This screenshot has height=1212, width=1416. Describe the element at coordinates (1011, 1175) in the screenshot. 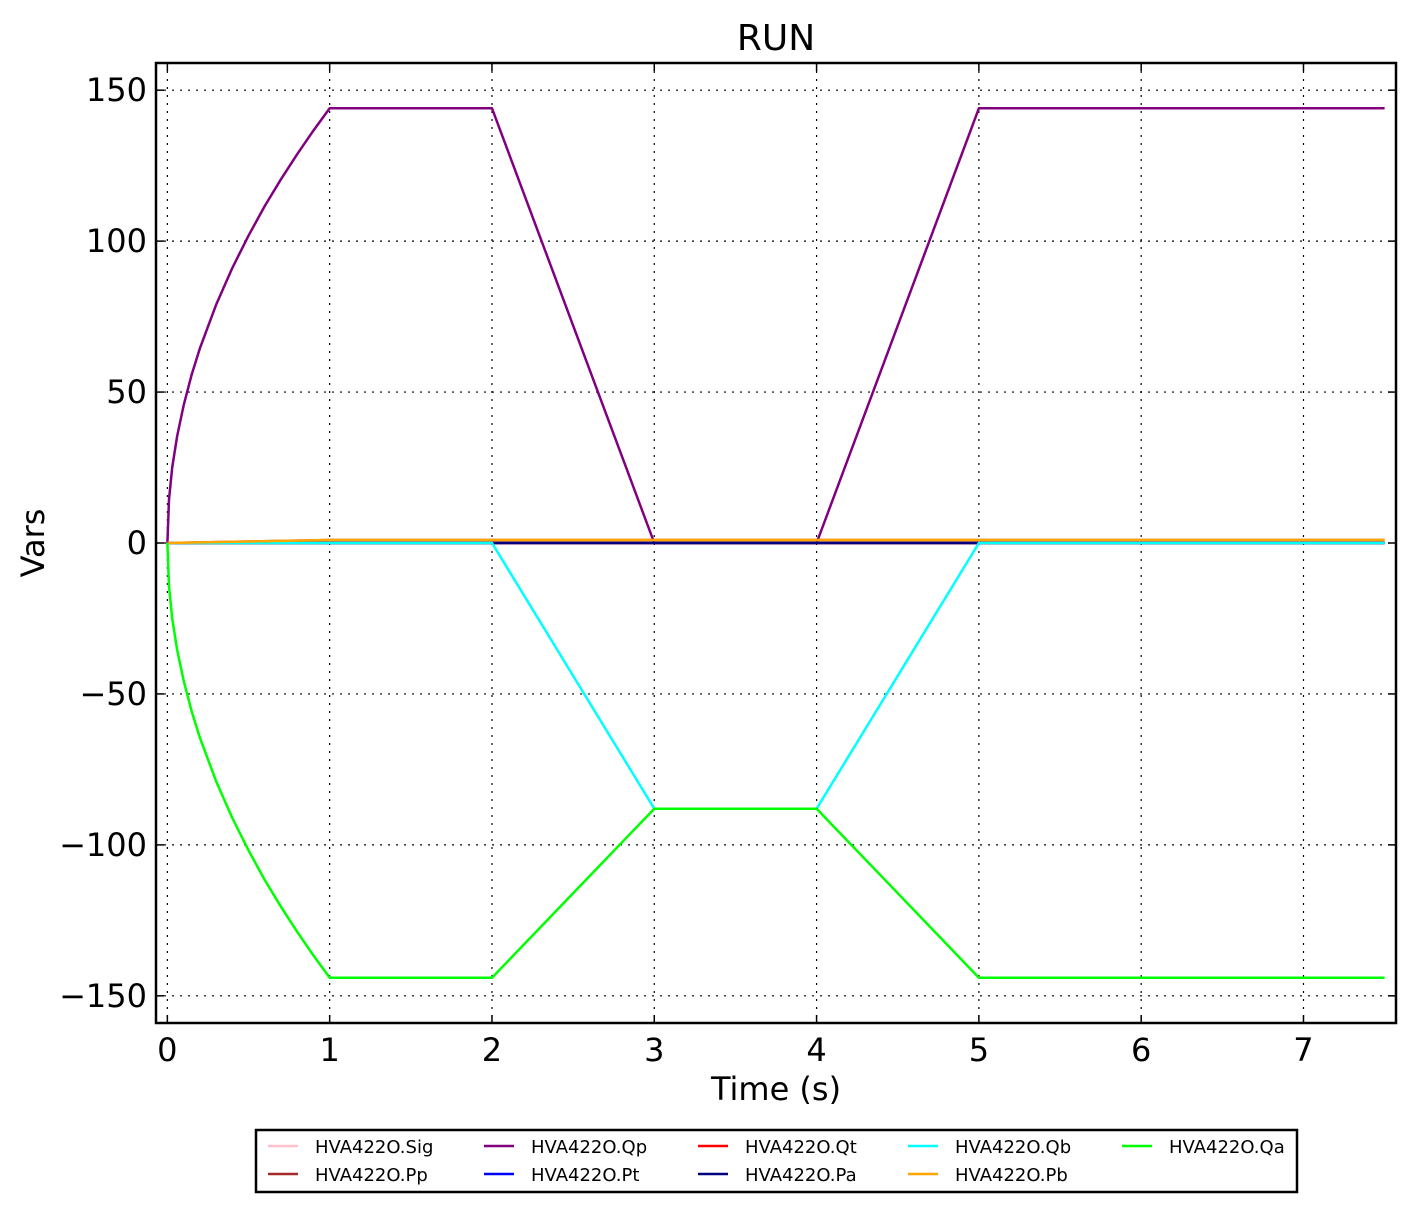

I see `legend-label: HVA422O.Pb` at that location.